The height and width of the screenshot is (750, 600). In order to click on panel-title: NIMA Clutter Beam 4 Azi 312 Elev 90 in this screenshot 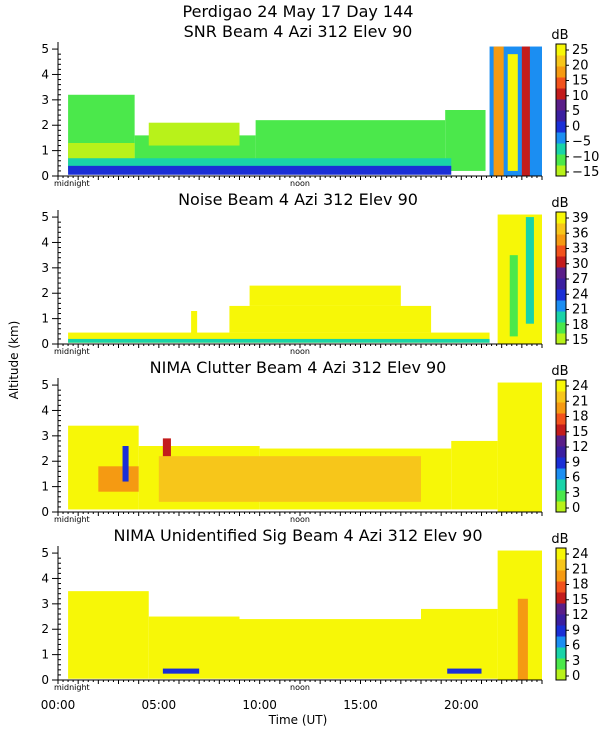, I will do `click(298, 367)`.